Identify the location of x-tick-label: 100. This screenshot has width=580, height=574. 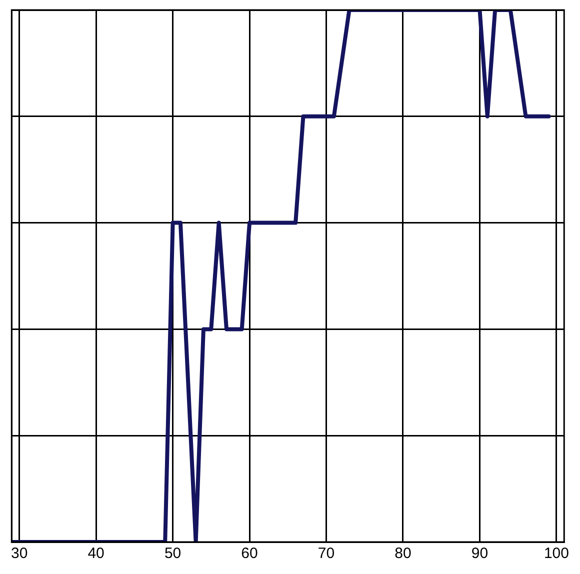
(556, 553).